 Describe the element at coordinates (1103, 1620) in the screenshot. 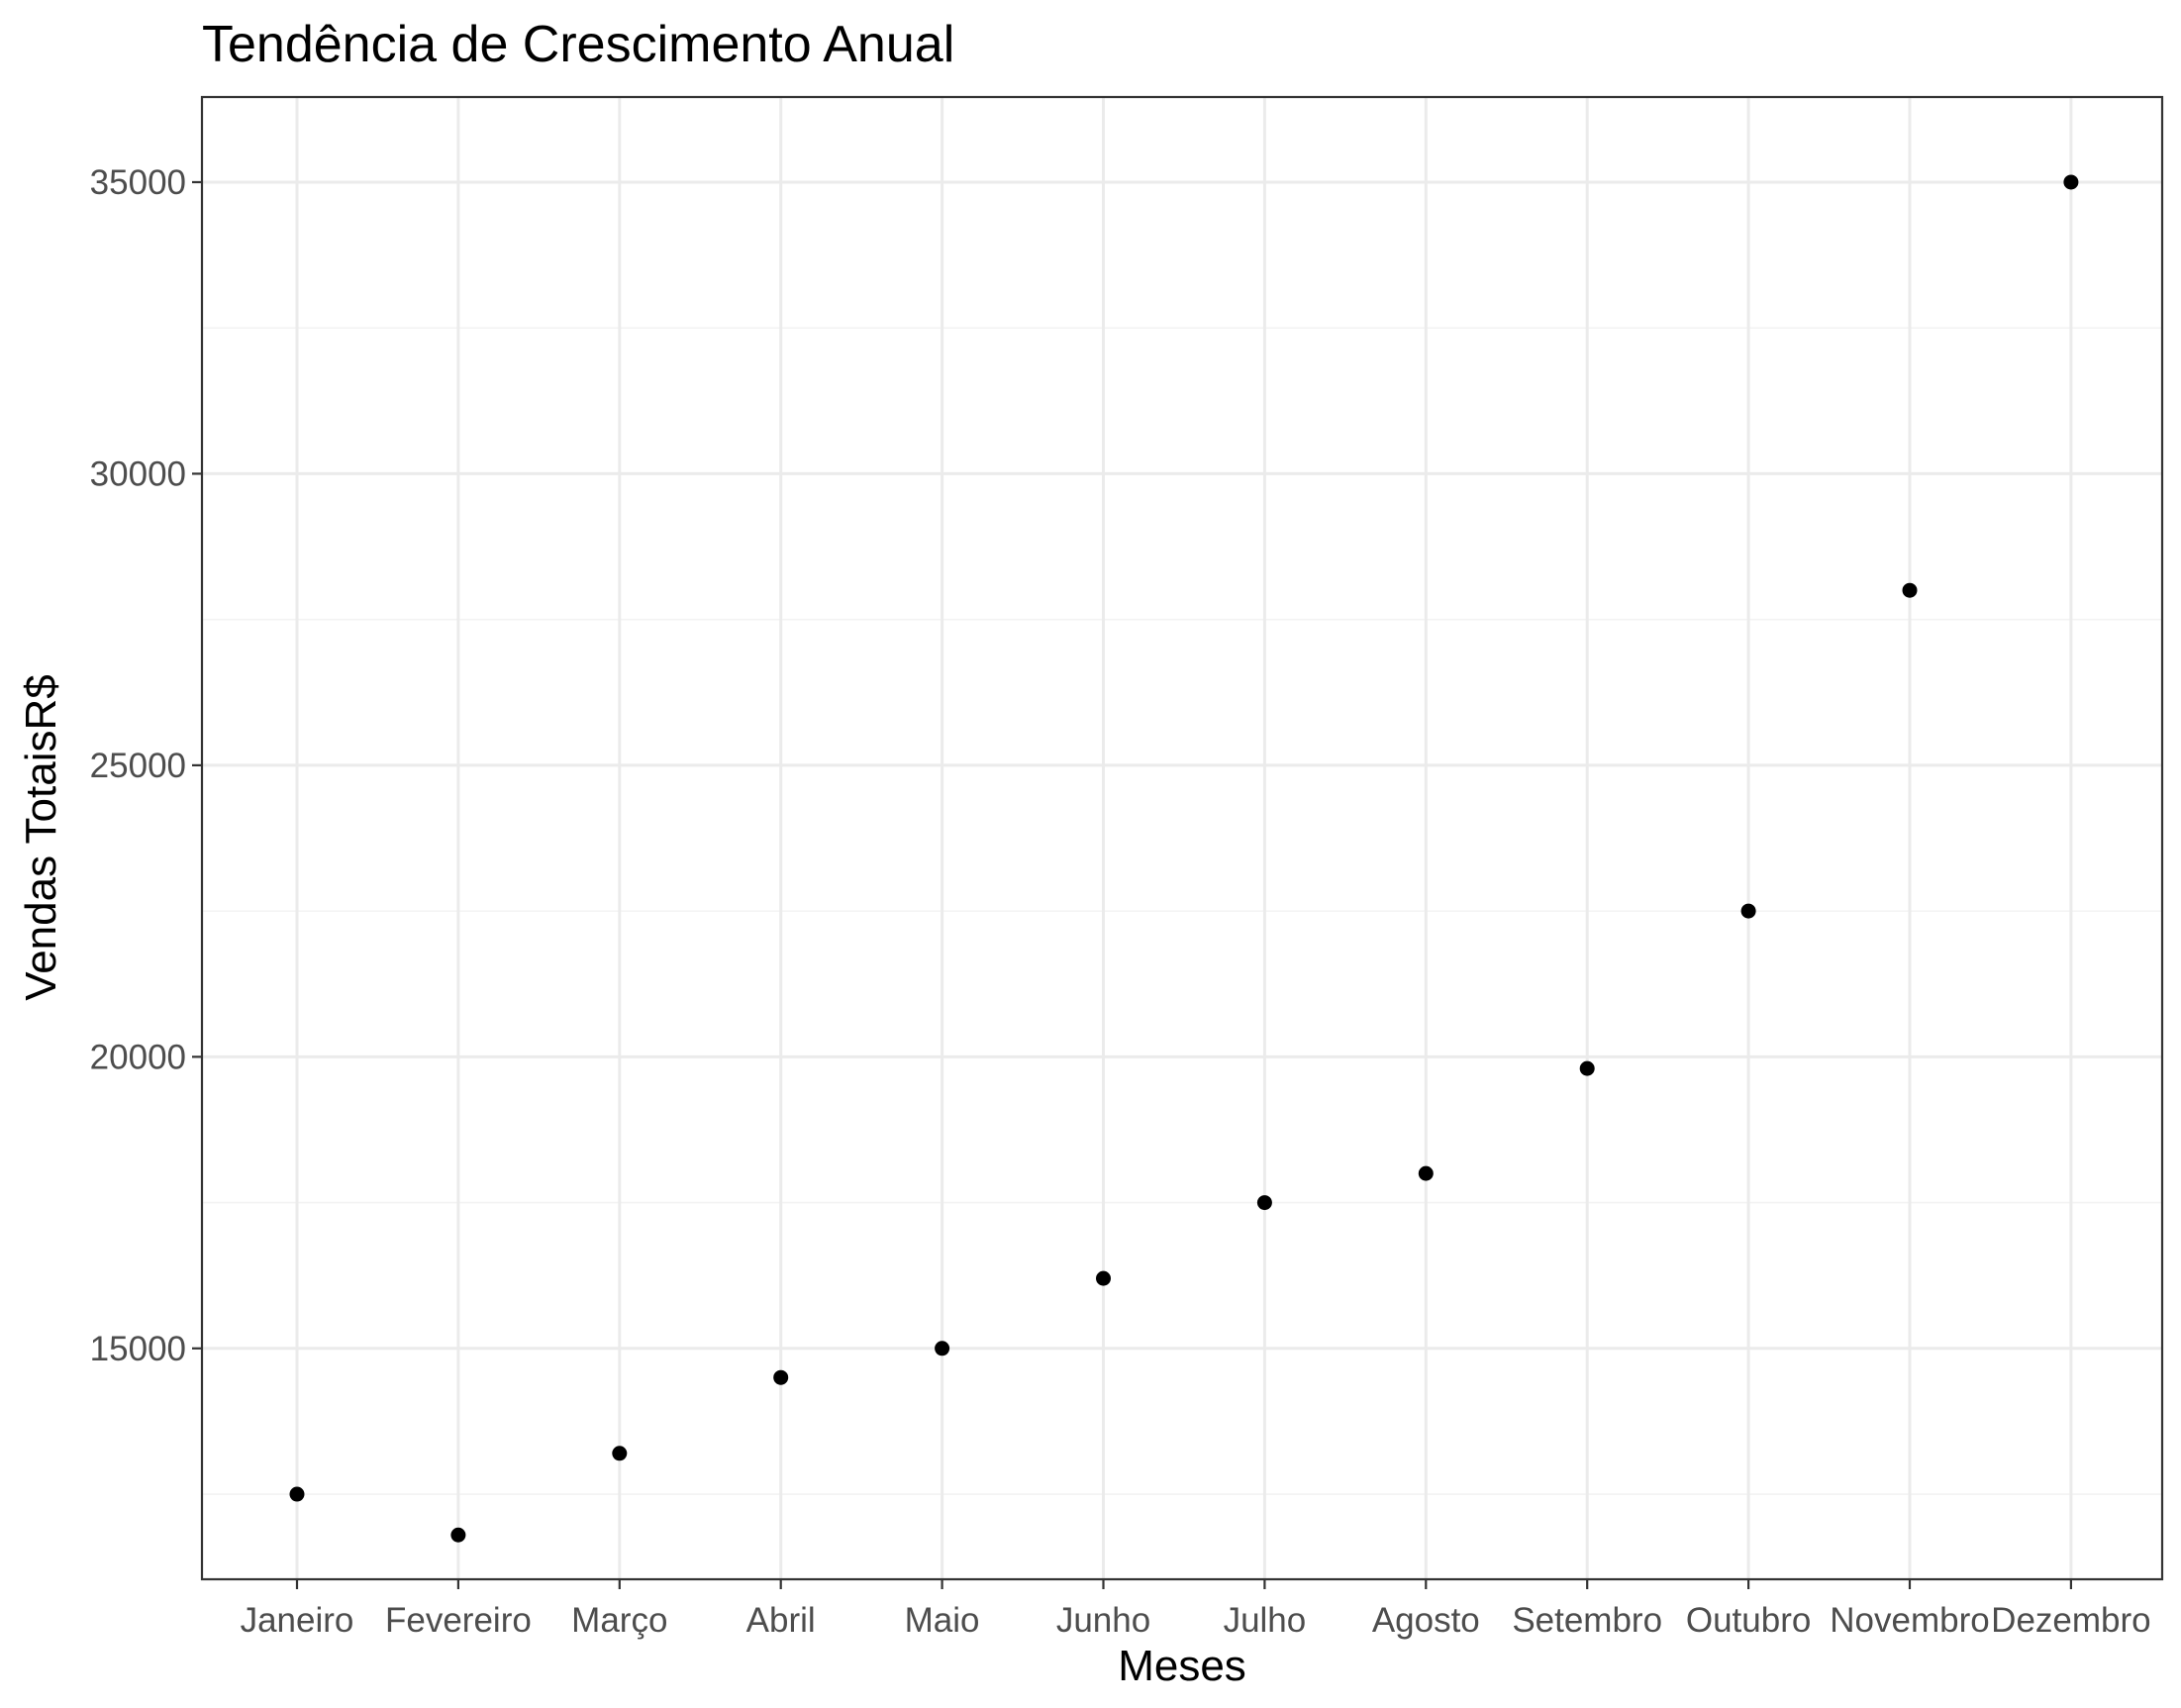

I see `x-tick-label: Junho` at that location.